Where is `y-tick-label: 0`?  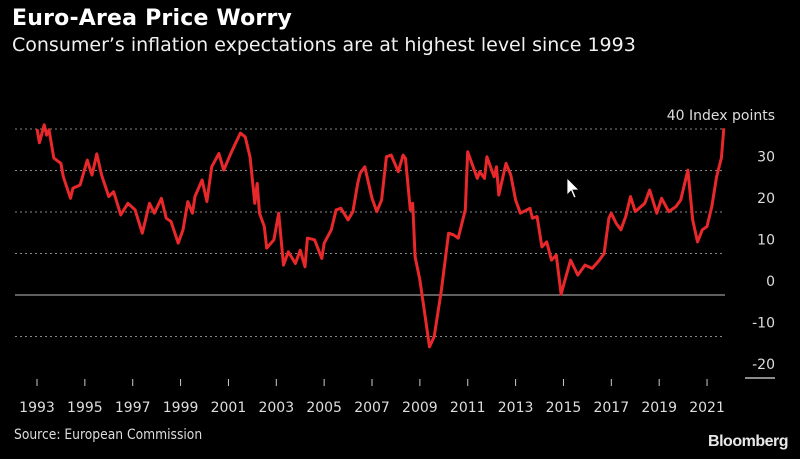
y-tick-label: 0 is located at coordinates (770, 282).